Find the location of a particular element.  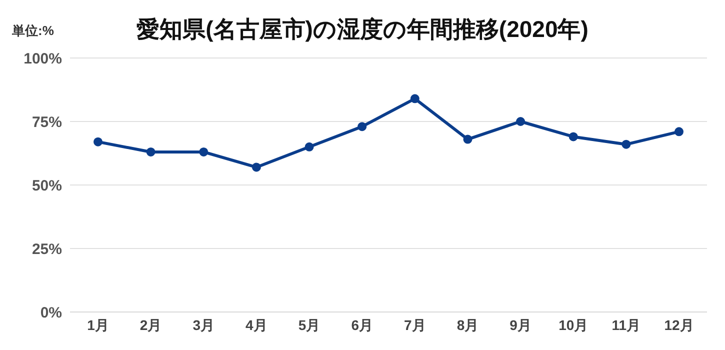

x-tick-label: 9月 is located at coordinates (521, 324).